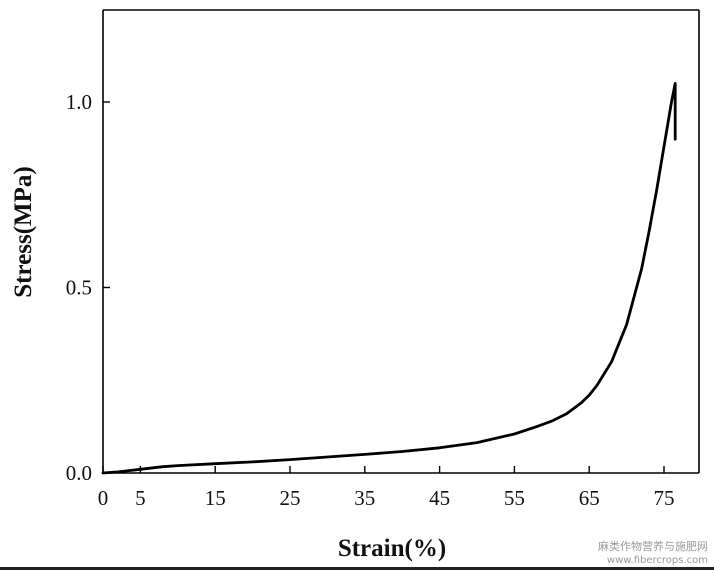  Describe the element at coordinates (23, 231) in the screenshot. I see `y-axis-title: Stress(MPa)` at that location.